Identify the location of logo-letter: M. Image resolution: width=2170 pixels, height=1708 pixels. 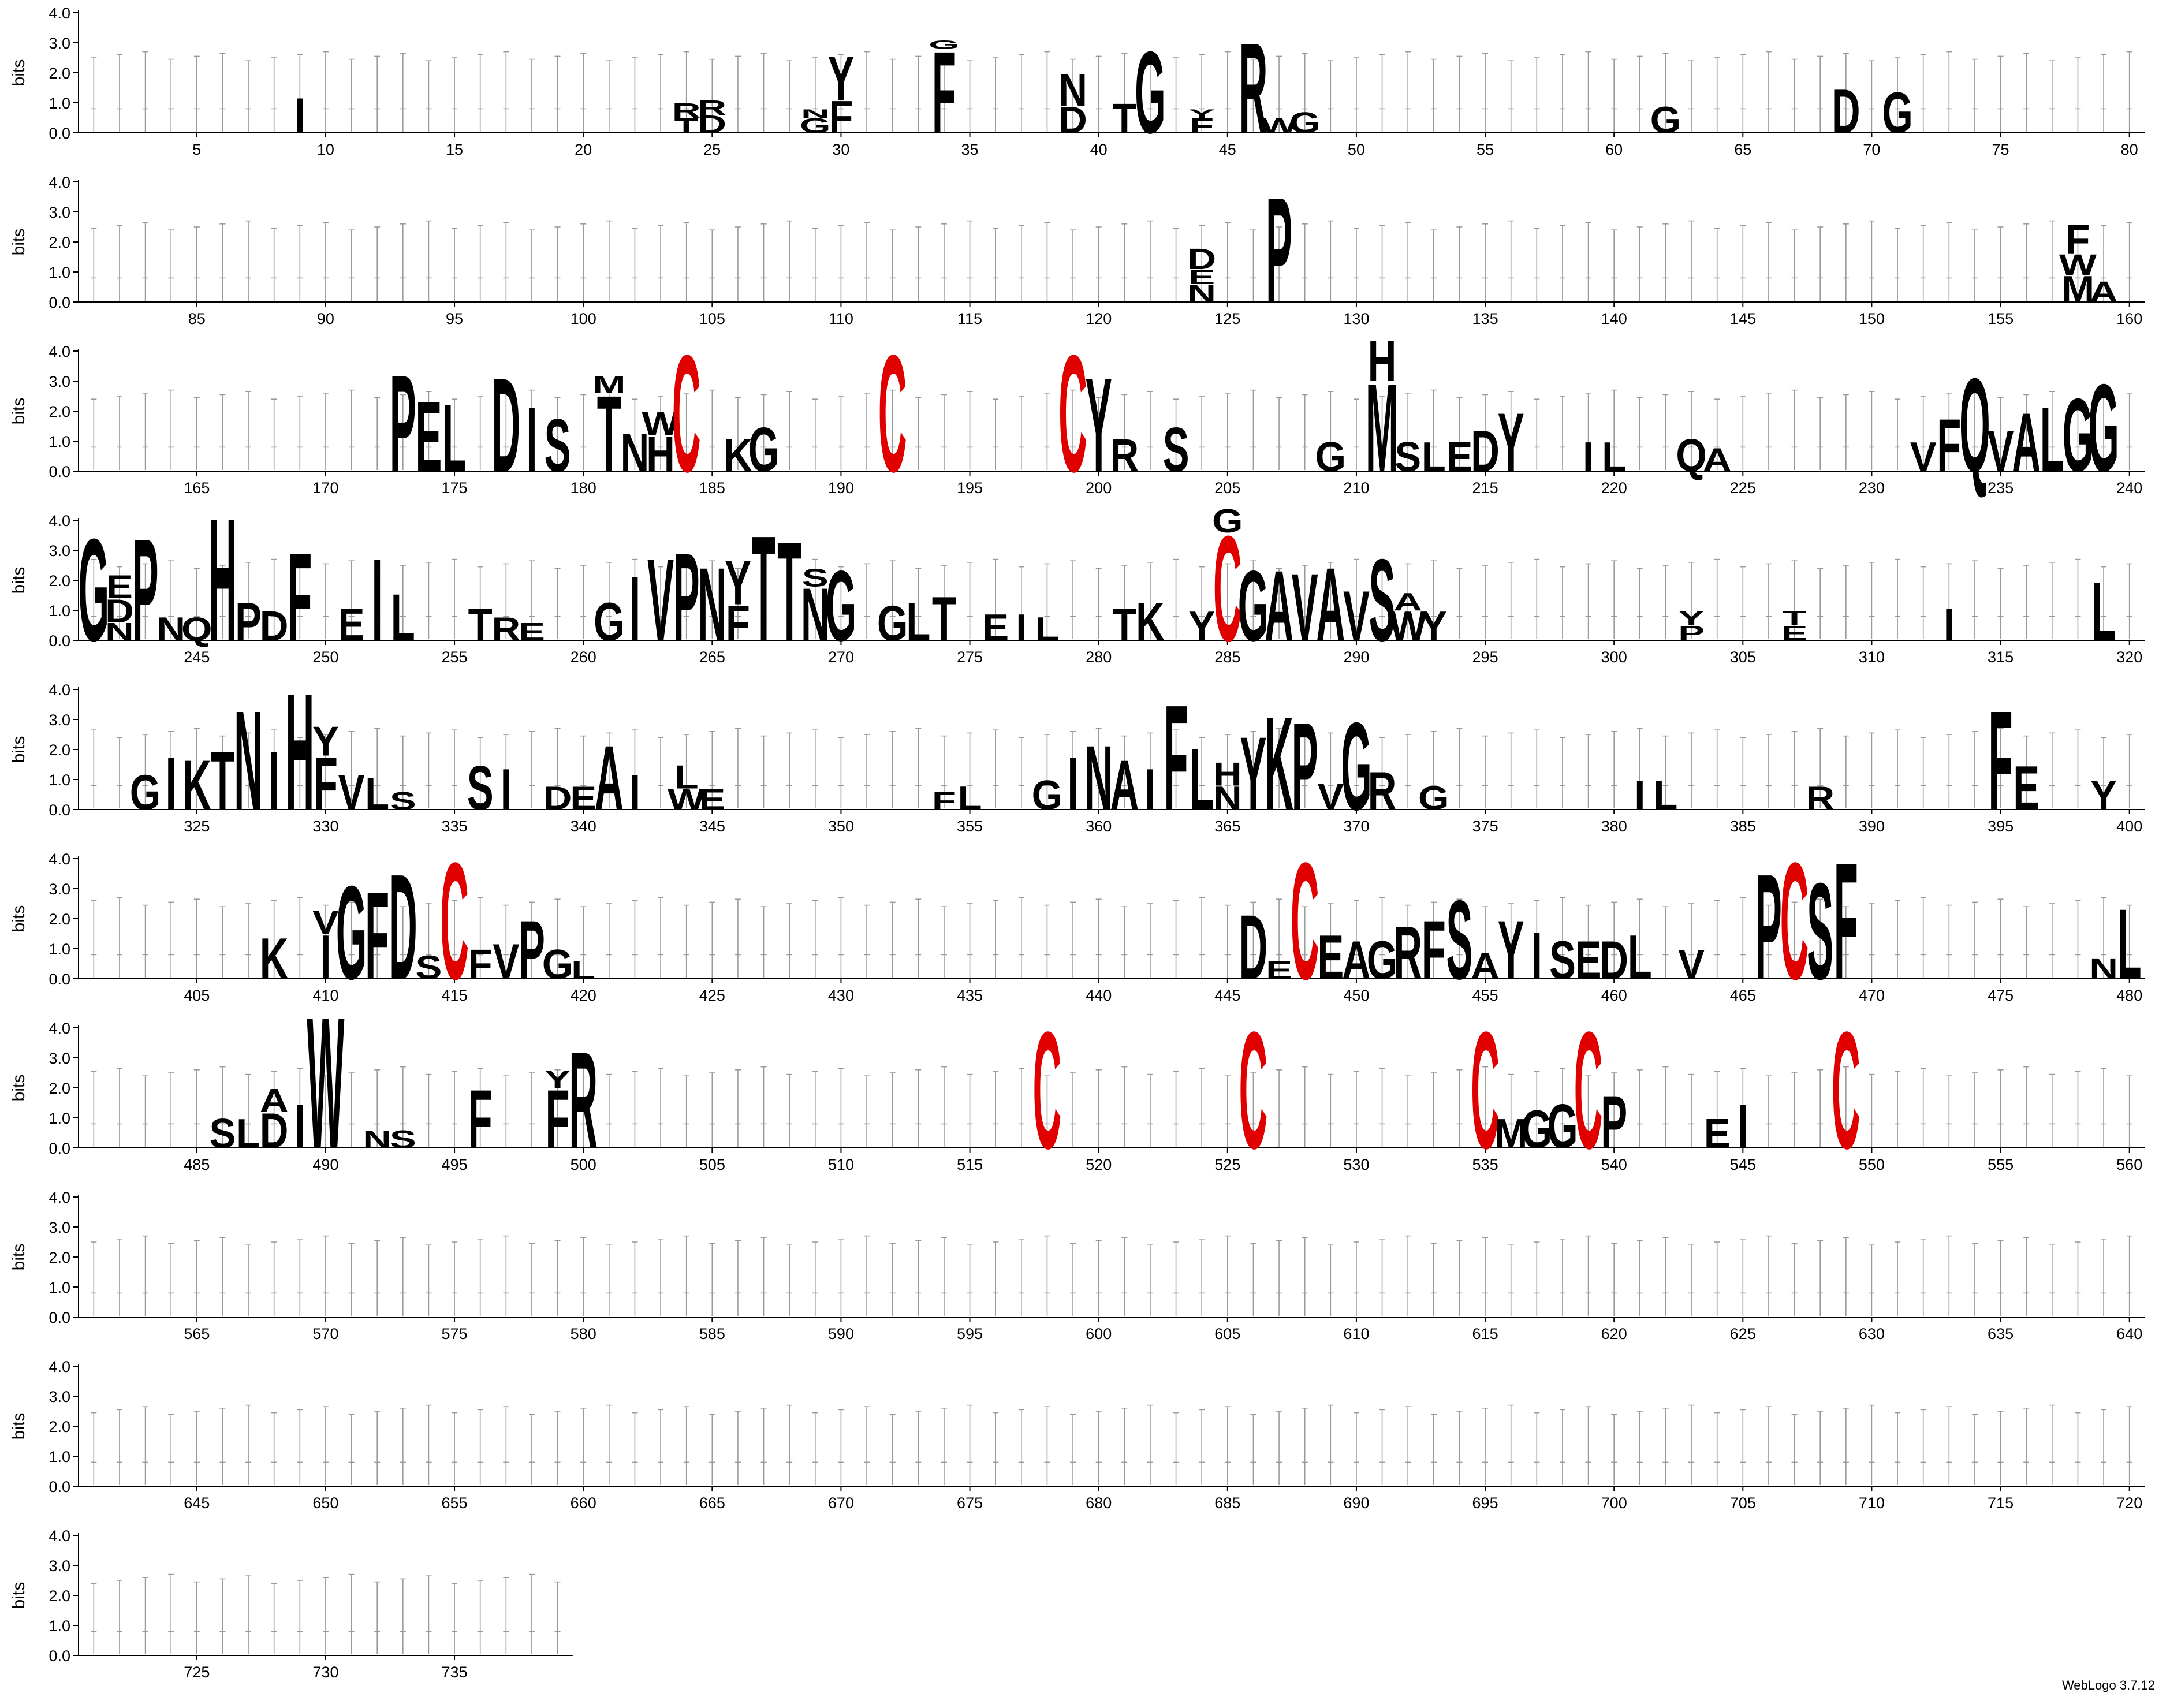
(2077, 289).